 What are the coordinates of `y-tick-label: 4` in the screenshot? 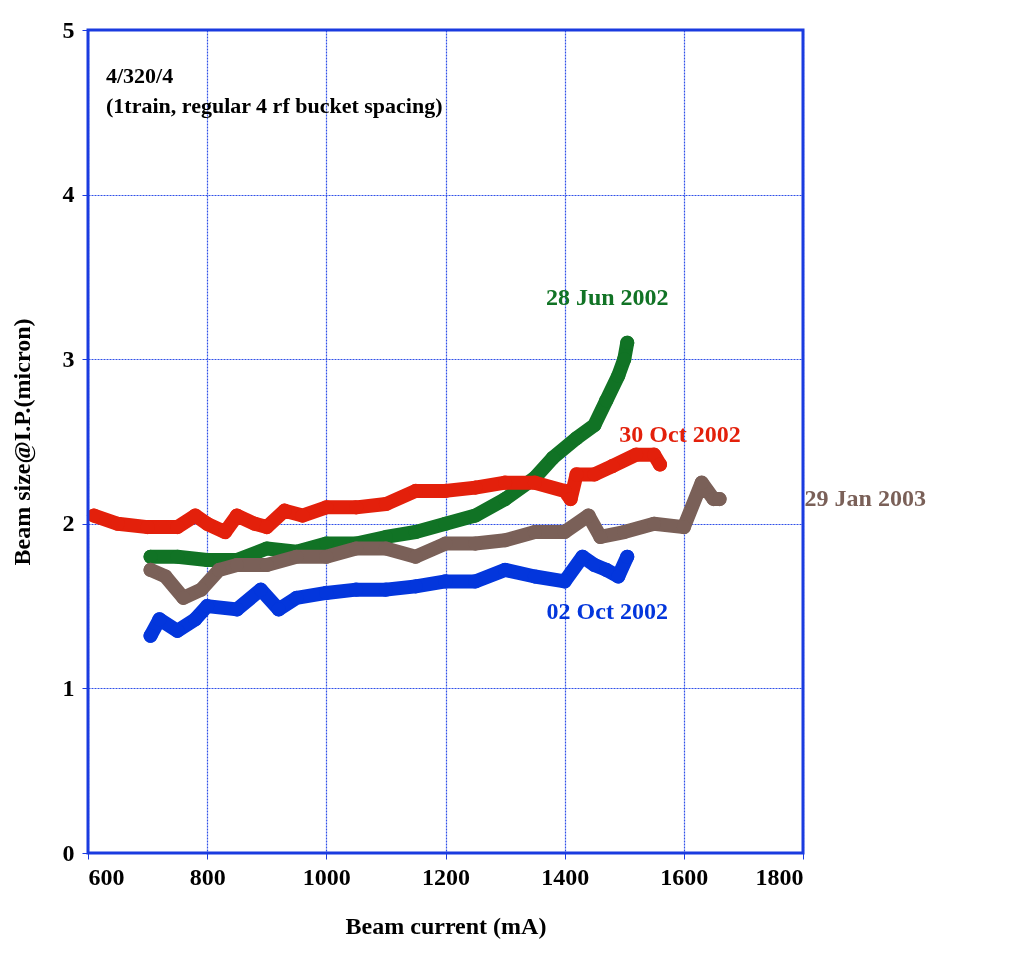 It's located at (68, 194).